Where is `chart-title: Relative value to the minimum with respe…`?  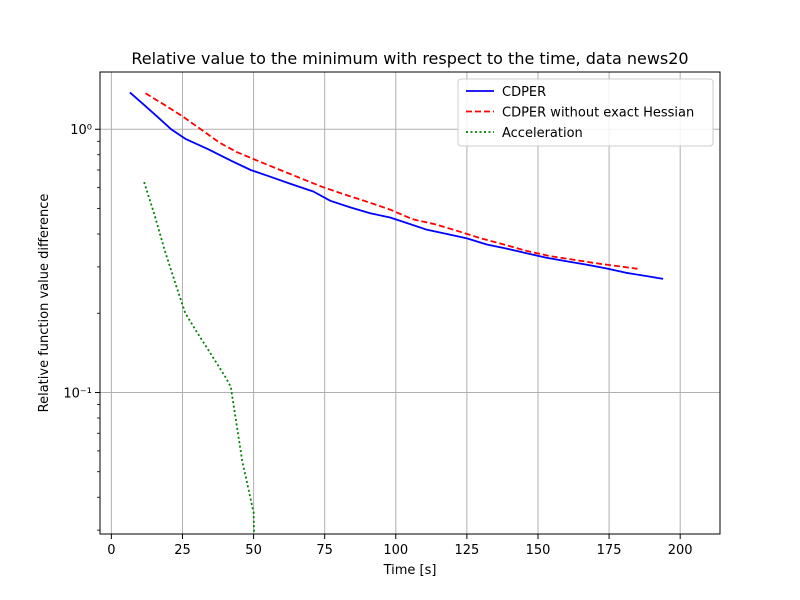
chart-title: Relative value to the minimum with respe… is located at coordinates (409, 58).